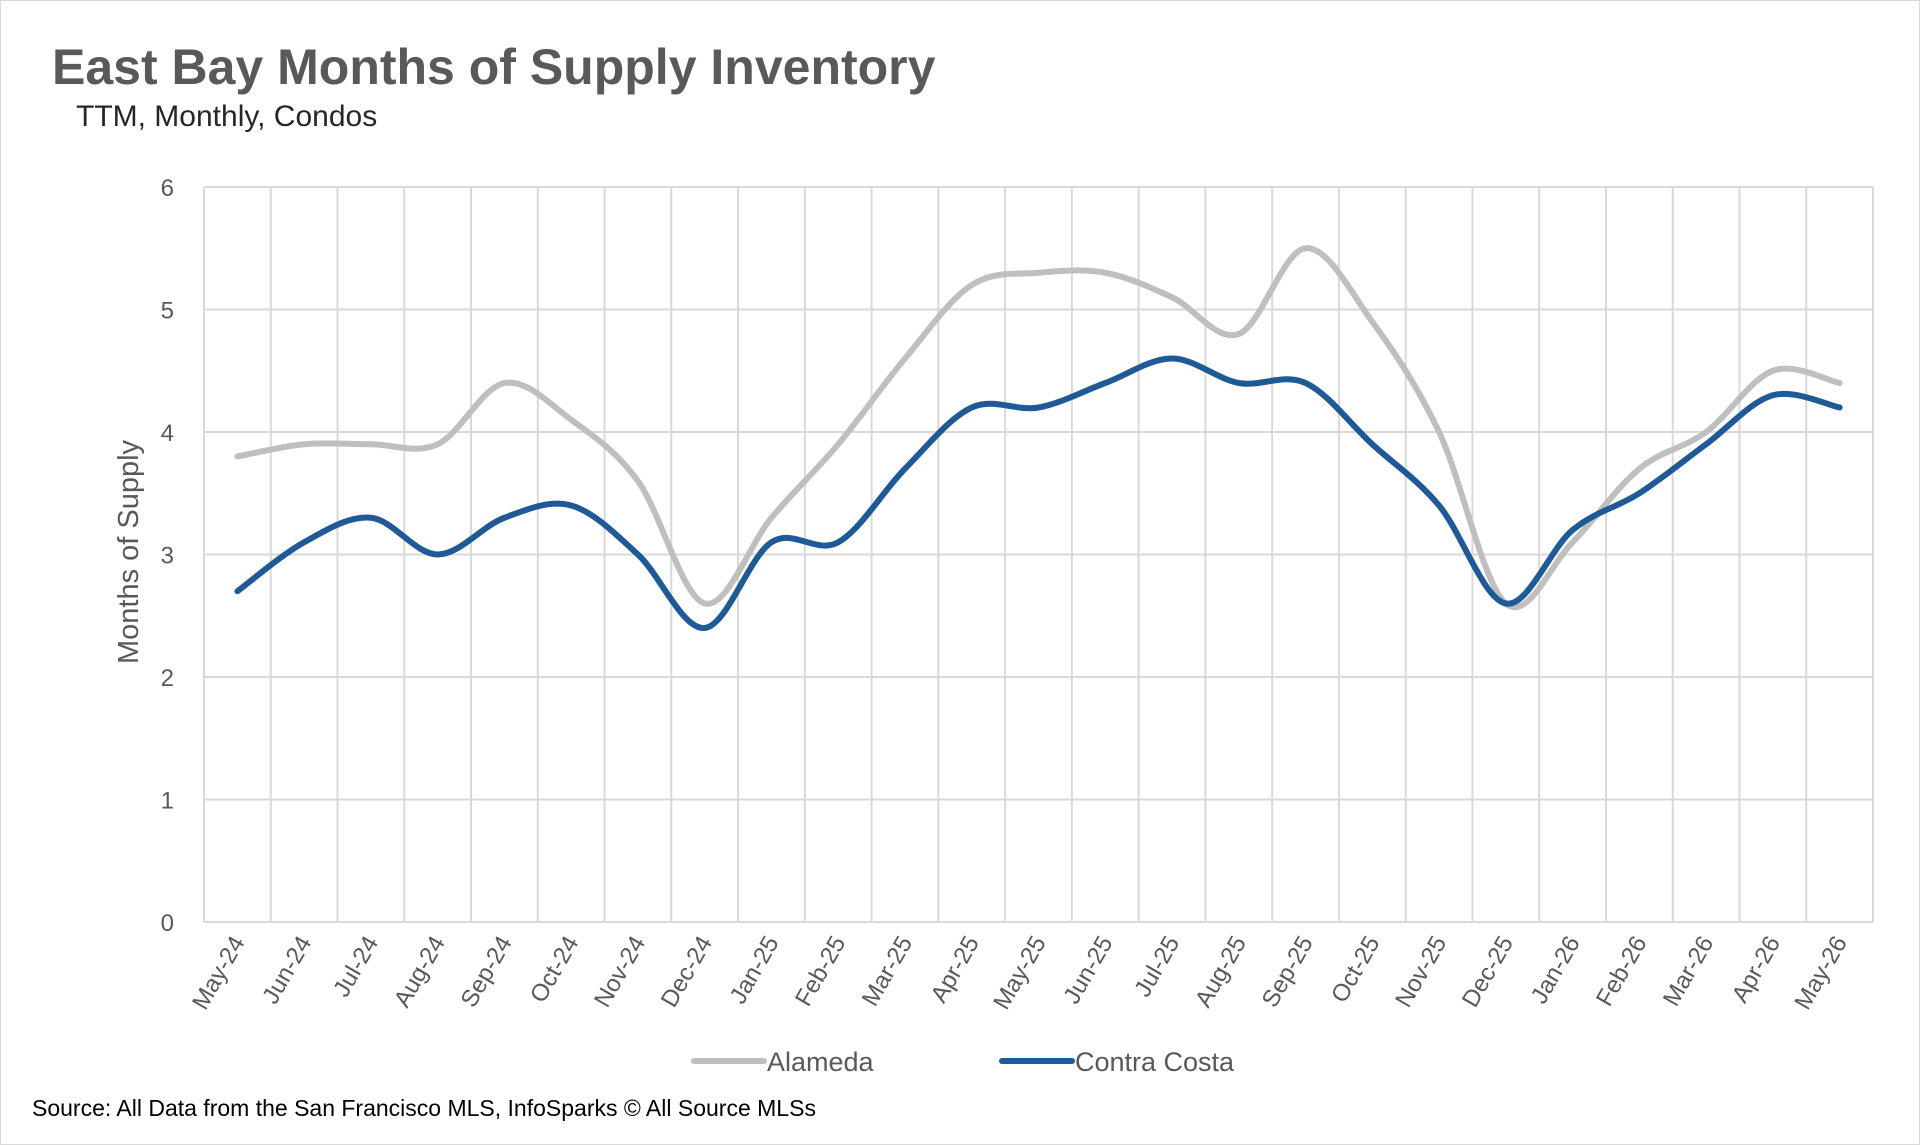  Describe the element at coordinates (687, 972) in the screenshot. I see `x-tick-label: Dec-24` at that location.